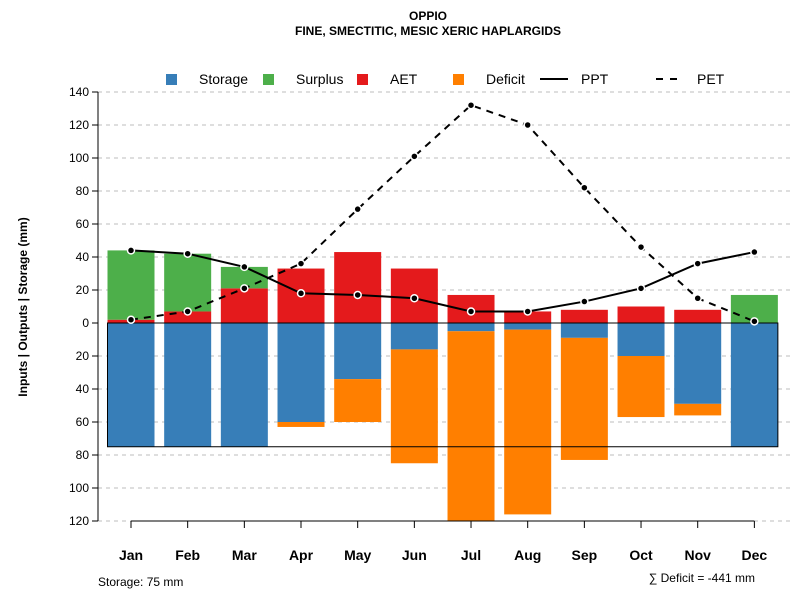 The width and height of the screenshot is (800, 600). Describe the element at coordinates (23, 306) in the screenshot. I see `y-axis-label: Inputs | Outputs | Storage (mm)` at that location.